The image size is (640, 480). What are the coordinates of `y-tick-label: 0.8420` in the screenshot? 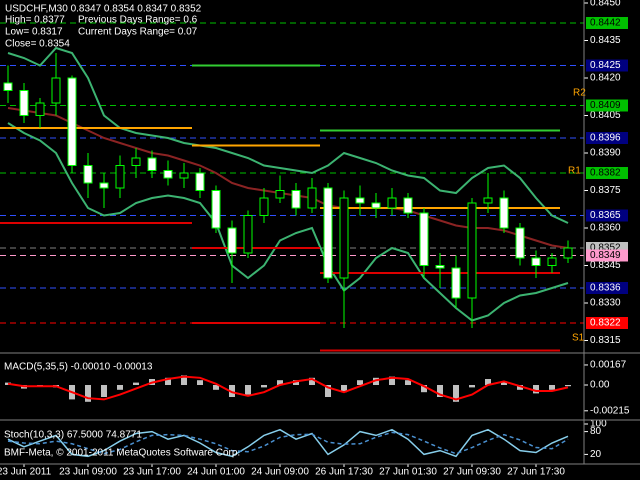 It's located at (605, 78).